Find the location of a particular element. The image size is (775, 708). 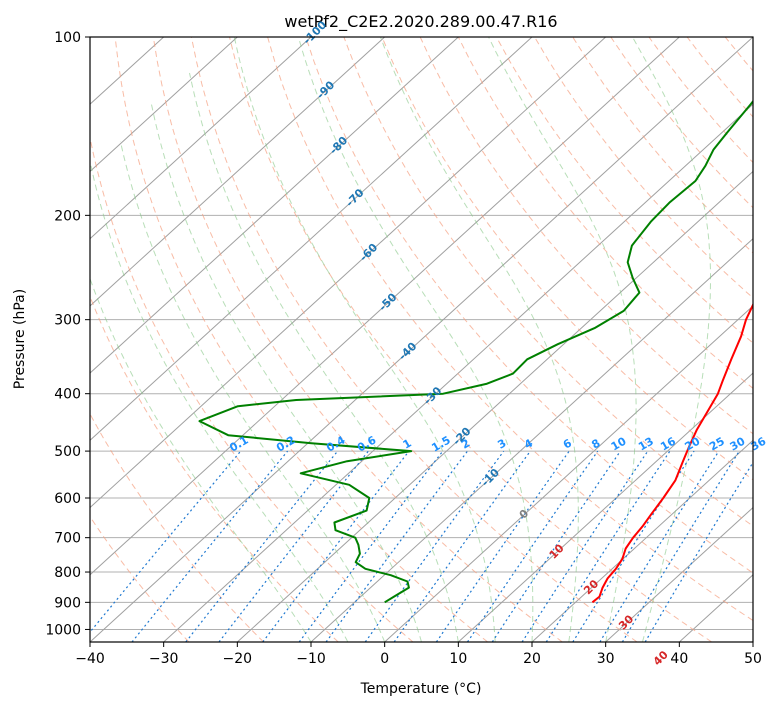

x-axis-label: Temperature (°C) is located at coordinates (421, 689).